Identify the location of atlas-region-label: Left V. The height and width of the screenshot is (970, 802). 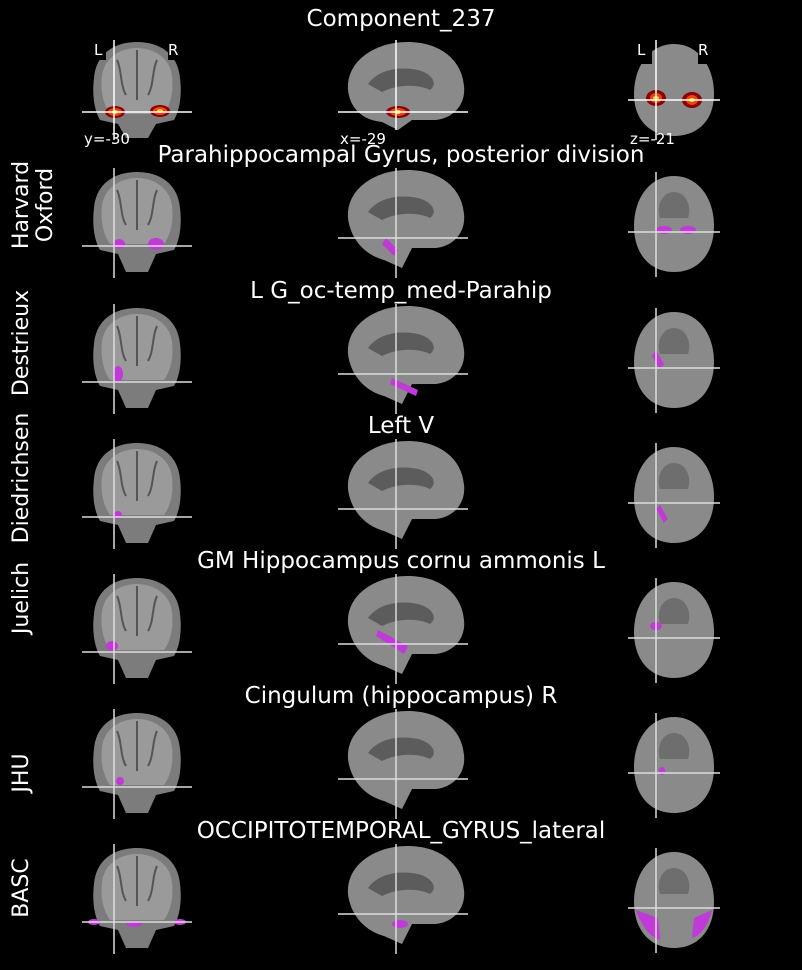
(401, 426).